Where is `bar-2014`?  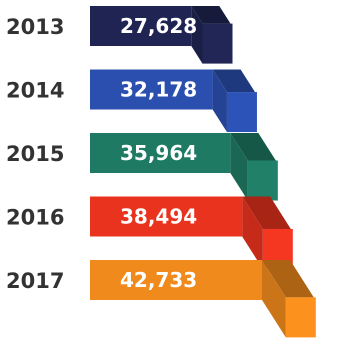 bar-2014 is located at coordinates (151, 89).